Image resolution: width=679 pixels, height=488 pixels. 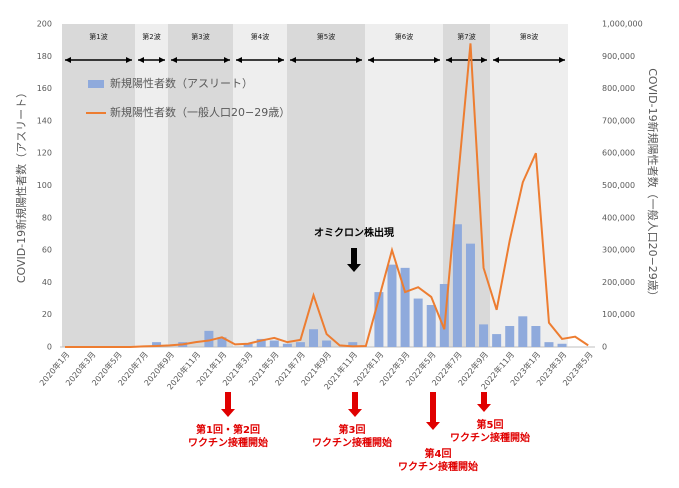 I want to click on y-tick-label: 120, so click(x=44, y=153).